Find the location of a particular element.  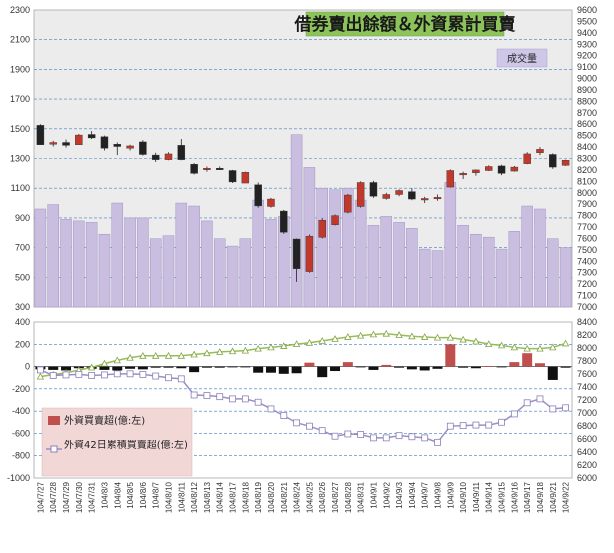

top-left-tick: 1700 is located at coordinates (20, 99).